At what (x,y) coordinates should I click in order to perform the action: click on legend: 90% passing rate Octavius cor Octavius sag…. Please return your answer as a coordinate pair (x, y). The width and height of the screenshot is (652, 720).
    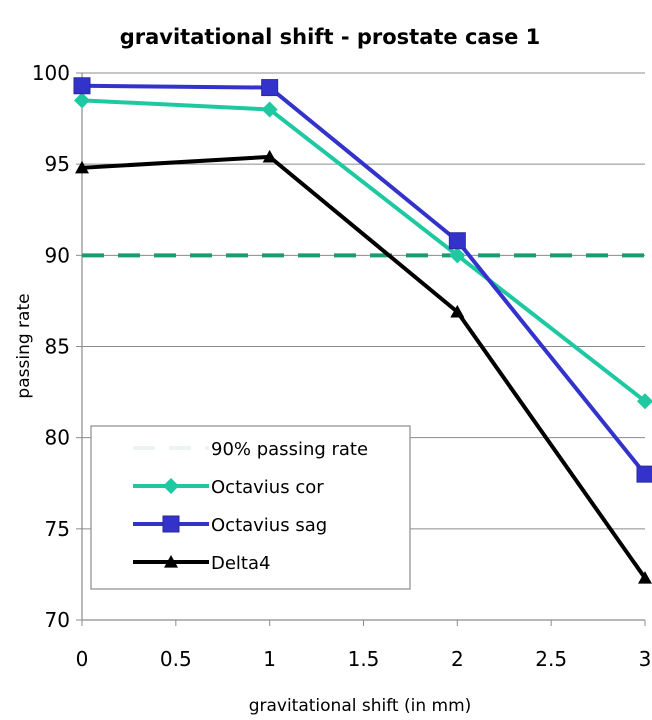
    Looking at the image, I should click on (250, 507).